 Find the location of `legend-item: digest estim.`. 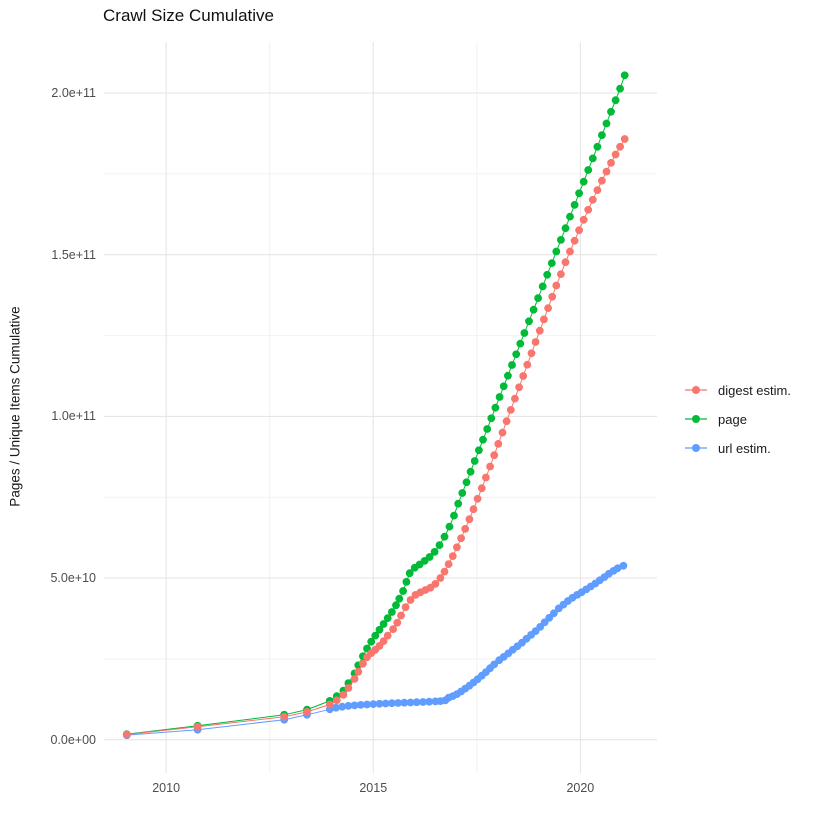

legend-item: digest estim. is located at coordinates (737, 390).